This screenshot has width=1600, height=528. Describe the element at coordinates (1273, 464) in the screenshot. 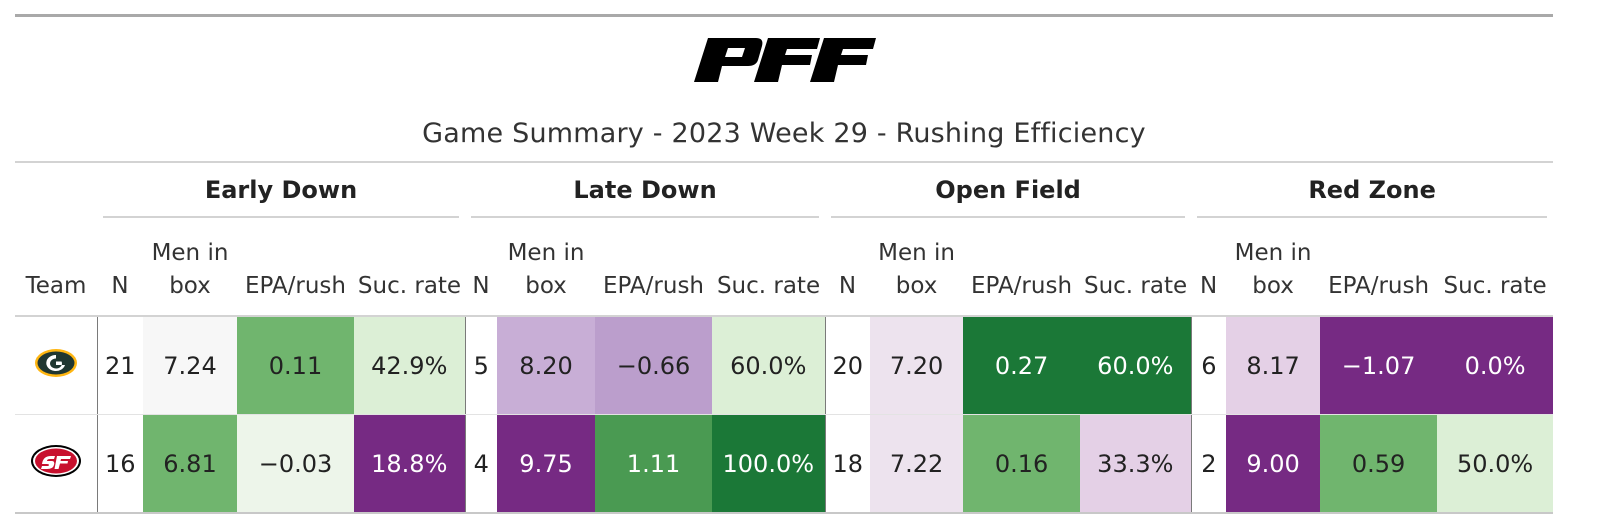

I see `cell-men-in-box: 9.00` at that location.